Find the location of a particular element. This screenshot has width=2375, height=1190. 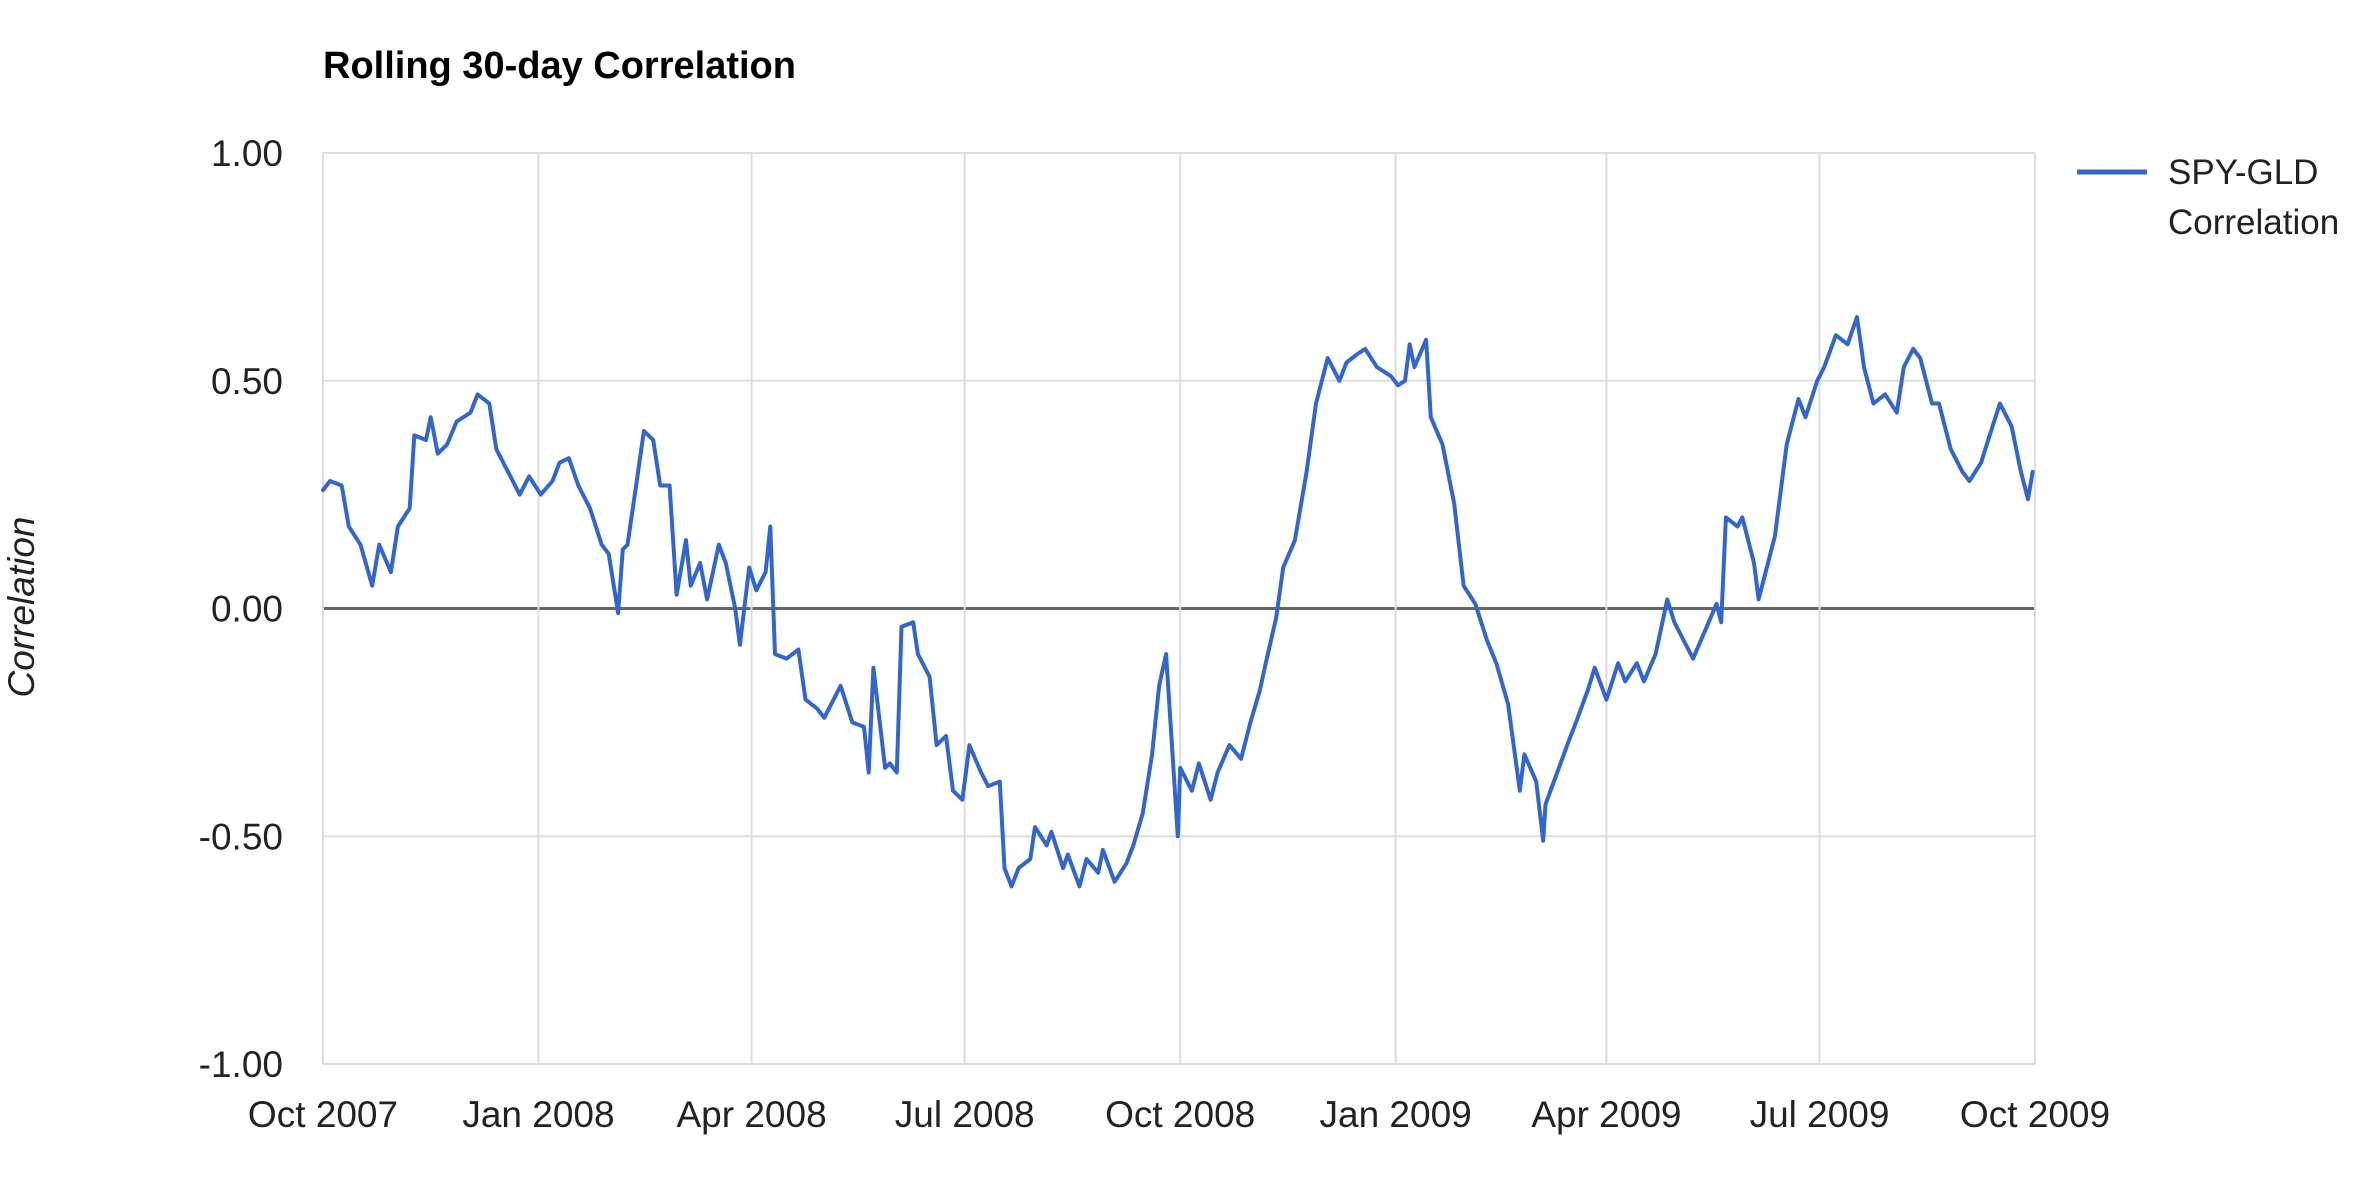

y-tick-label: 1.00 is located at coordinates (247, 153).